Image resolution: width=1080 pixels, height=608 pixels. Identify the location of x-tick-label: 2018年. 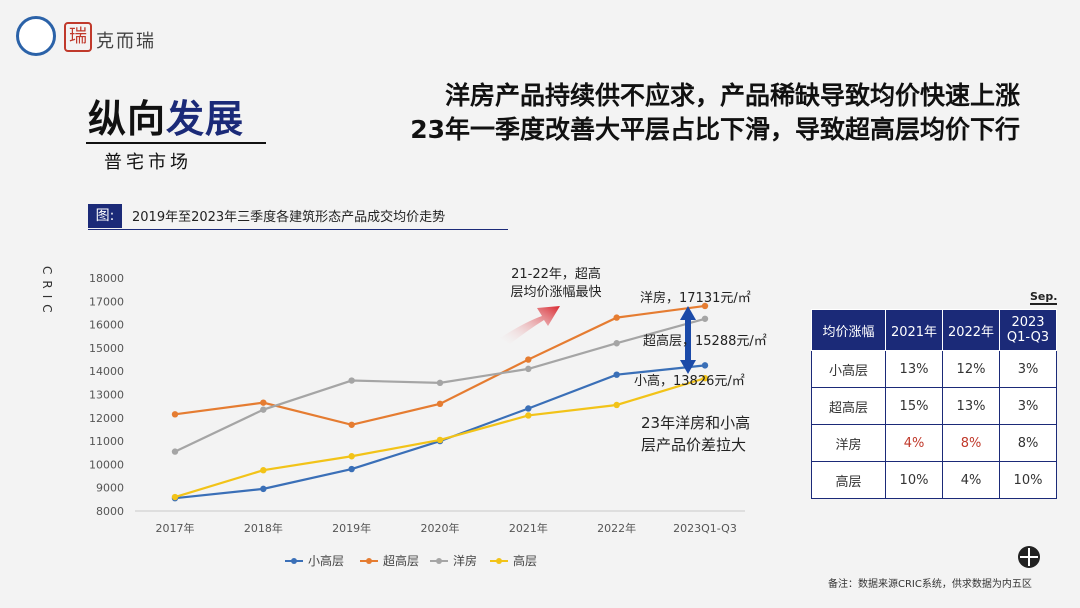
(263, 528).